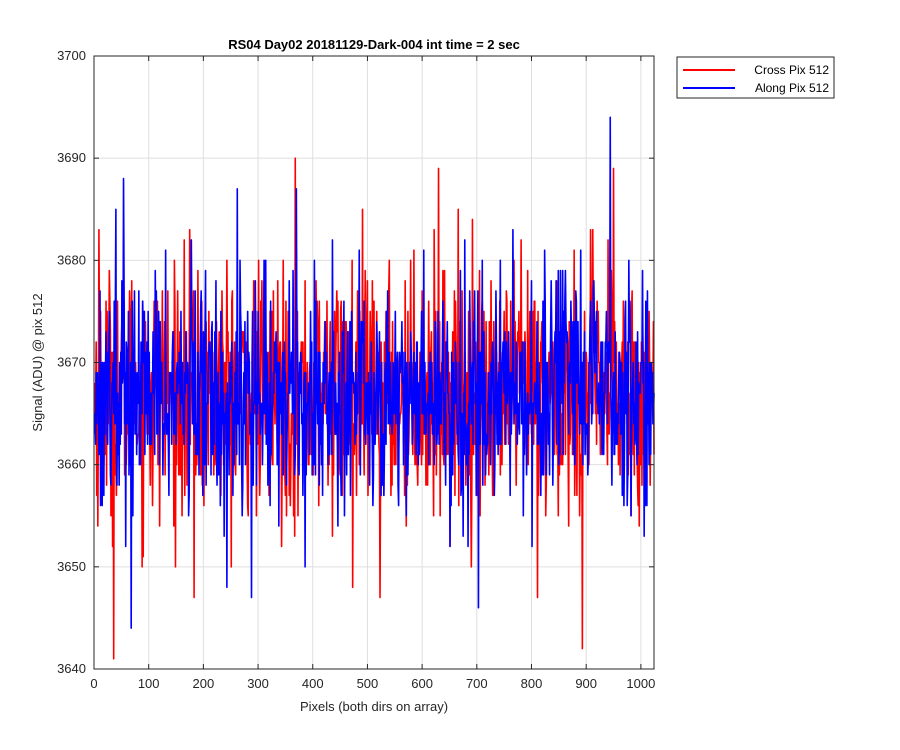 The image size is (900, 750). Describe the element at coordinates (71, 157) in the screenshot. I see `y-tick-label: 3690` at that location.